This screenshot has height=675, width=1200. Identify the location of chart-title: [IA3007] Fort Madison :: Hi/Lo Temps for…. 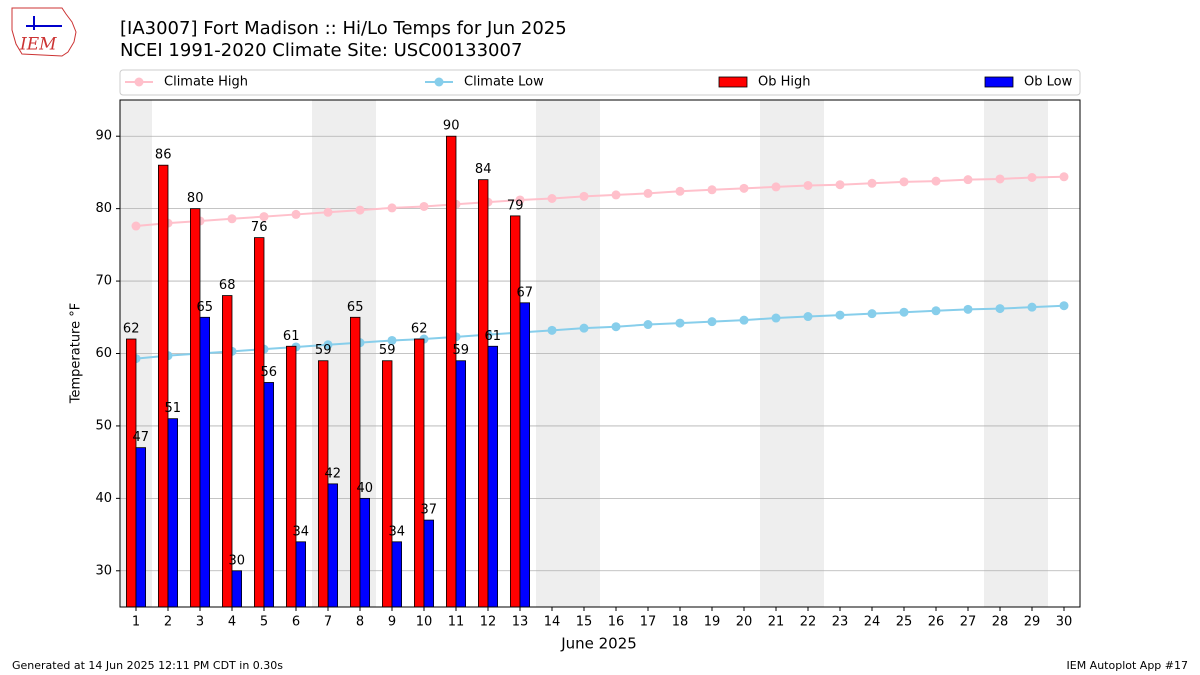
(343, 28).